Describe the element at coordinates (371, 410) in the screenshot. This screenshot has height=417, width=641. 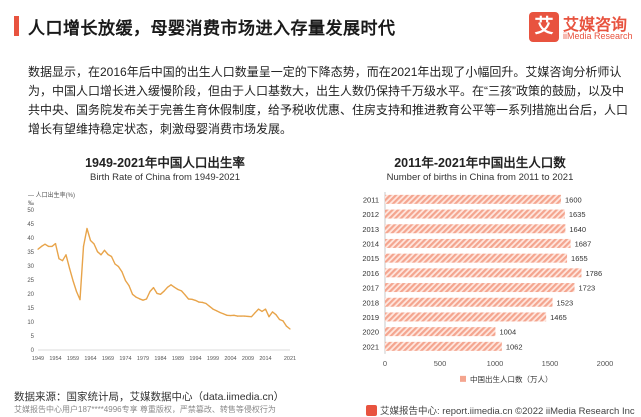
I see `report-center-icon` at that location.